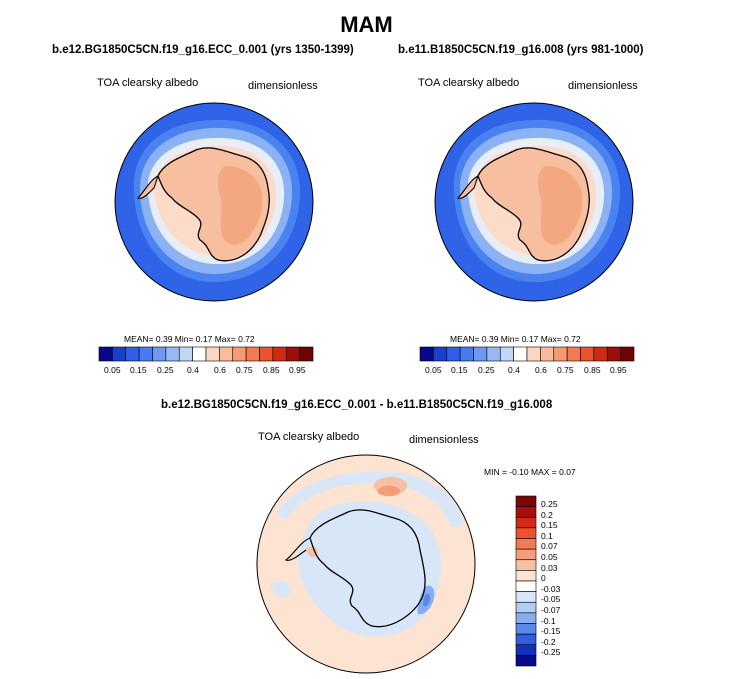  Describe the element at coordinates (551, 588) in the screenshot. I see `colorbar-label: -0.03` at that location.